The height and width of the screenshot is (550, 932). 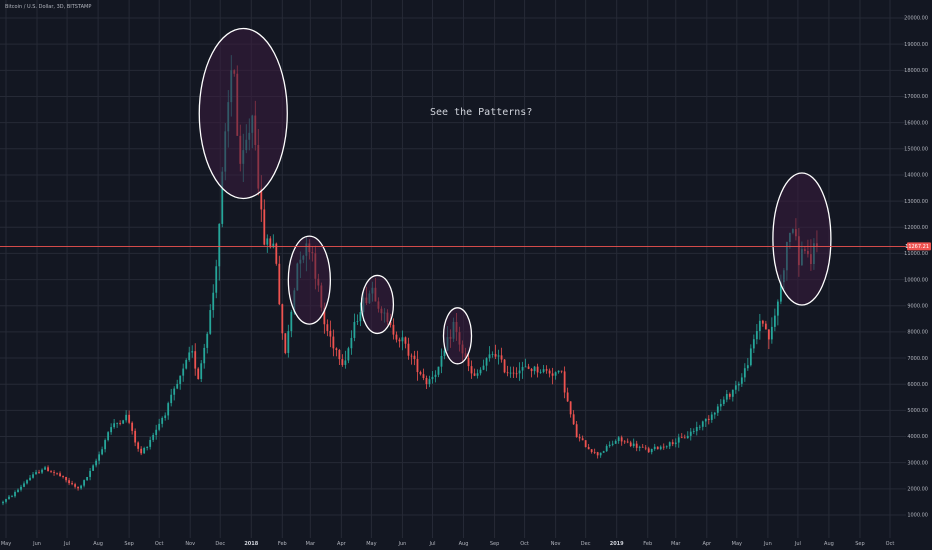 What do you see at coordinates (917, 359) in the screenshot?
I see `price-tick-label: 7000.00` at bounding box center [917, 359].